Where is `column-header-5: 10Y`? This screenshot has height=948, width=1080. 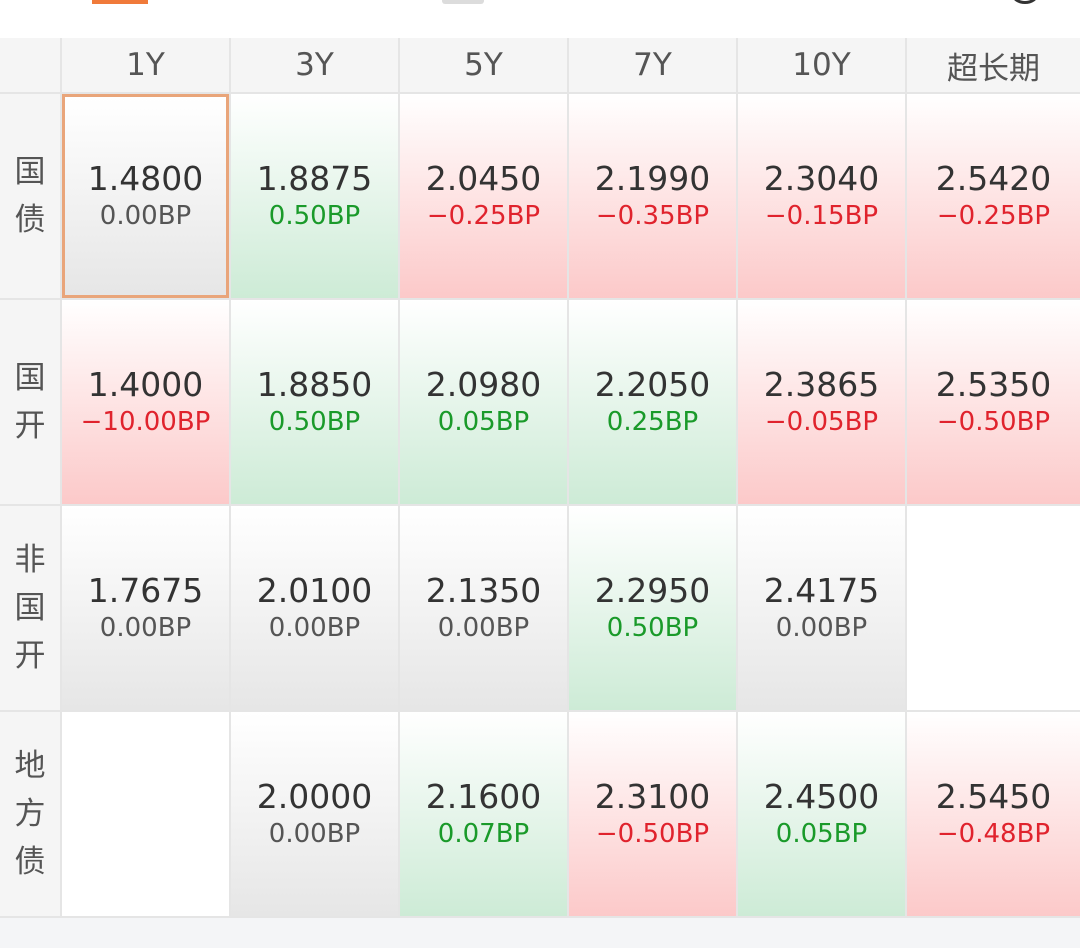
column-header-5: 10Y is located at coordinates (821, 65).